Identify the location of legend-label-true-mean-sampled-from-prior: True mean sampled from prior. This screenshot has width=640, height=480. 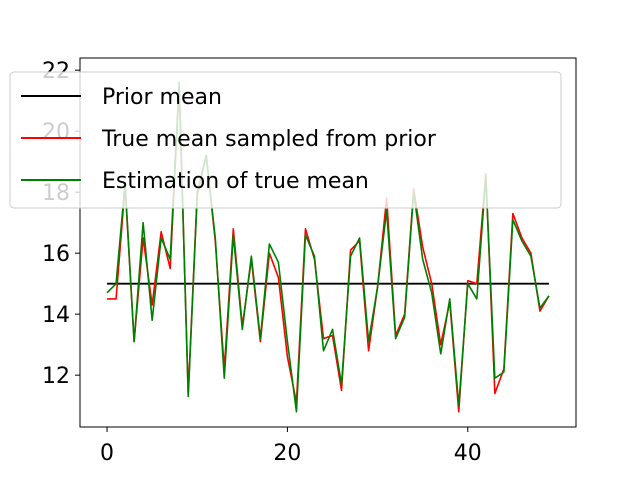
(269, 139).